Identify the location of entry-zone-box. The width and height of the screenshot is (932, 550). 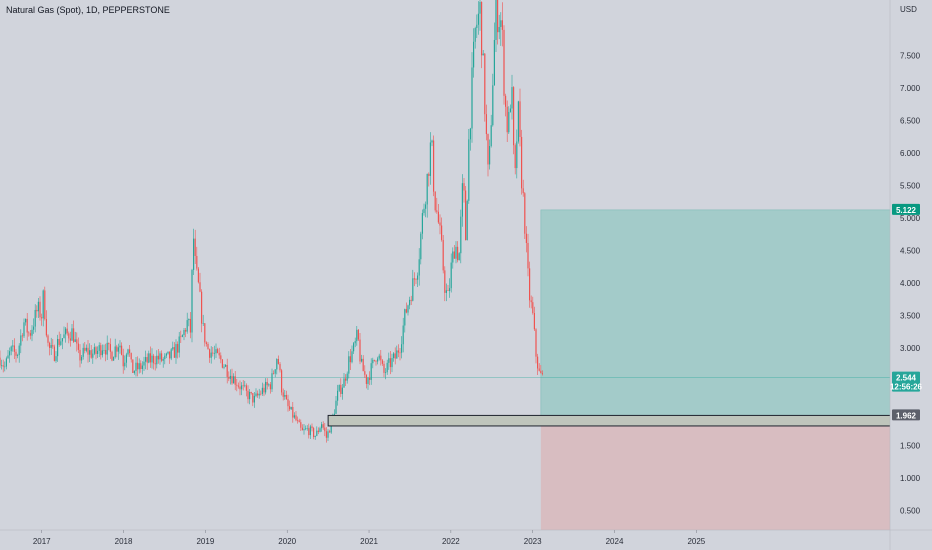
(626, 420).